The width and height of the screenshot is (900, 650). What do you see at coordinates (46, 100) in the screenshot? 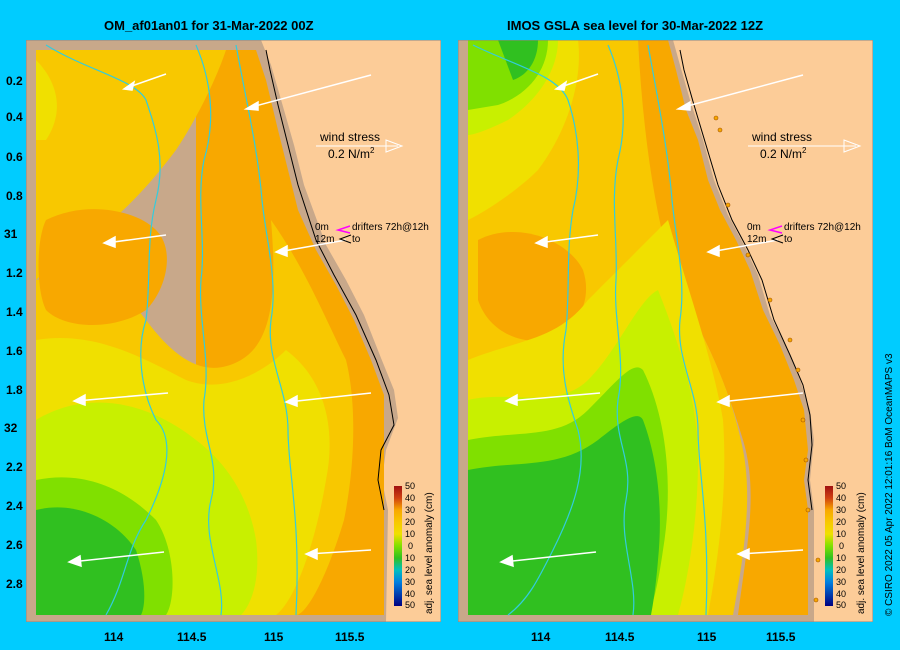
I see `yellow-region` at bounding box center [46, 100].